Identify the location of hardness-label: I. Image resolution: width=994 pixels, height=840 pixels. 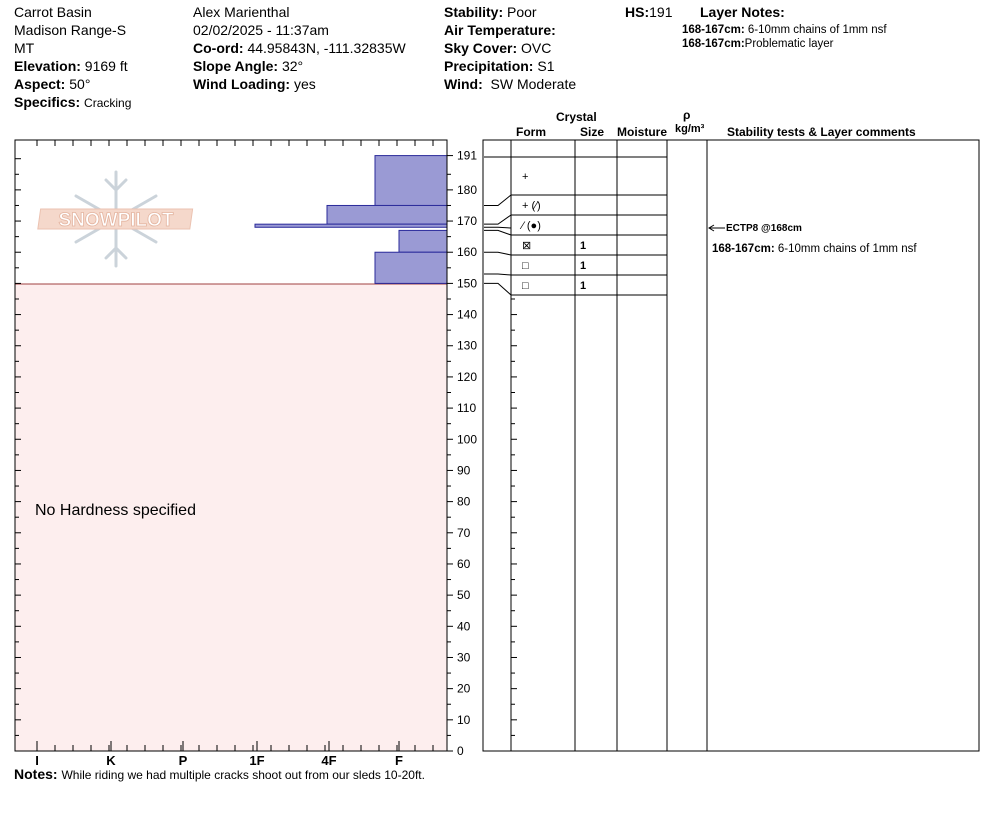
(37, 760).